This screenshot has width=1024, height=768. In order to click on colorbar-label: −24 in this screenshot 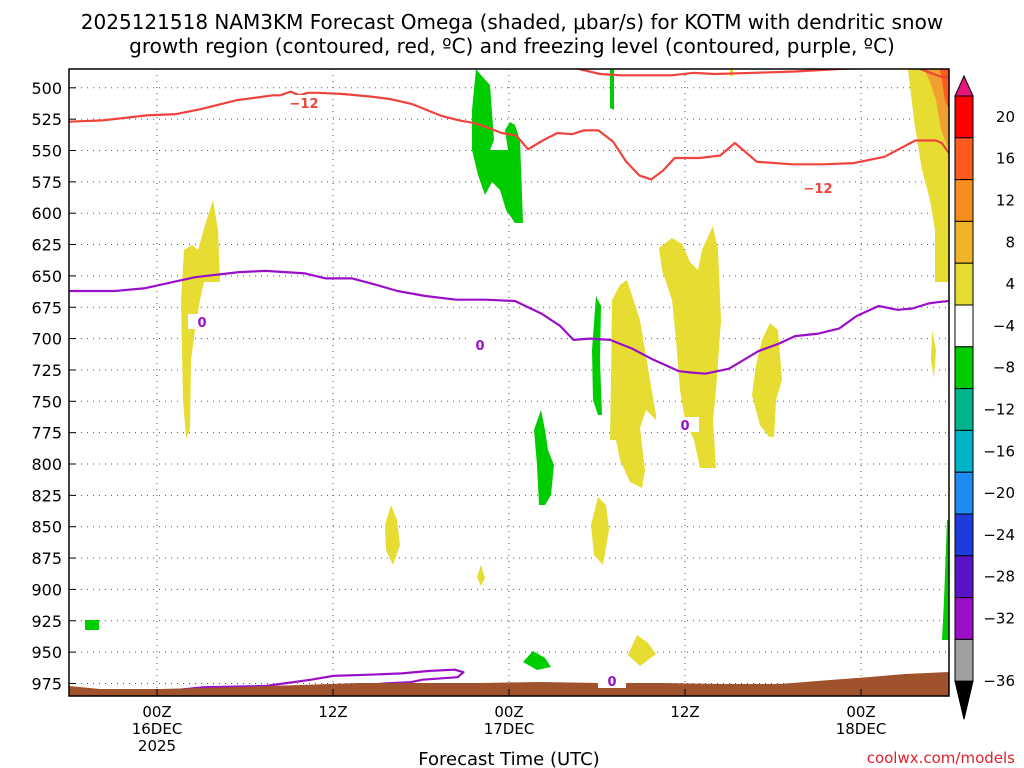, I will do `click(999, 535)`.